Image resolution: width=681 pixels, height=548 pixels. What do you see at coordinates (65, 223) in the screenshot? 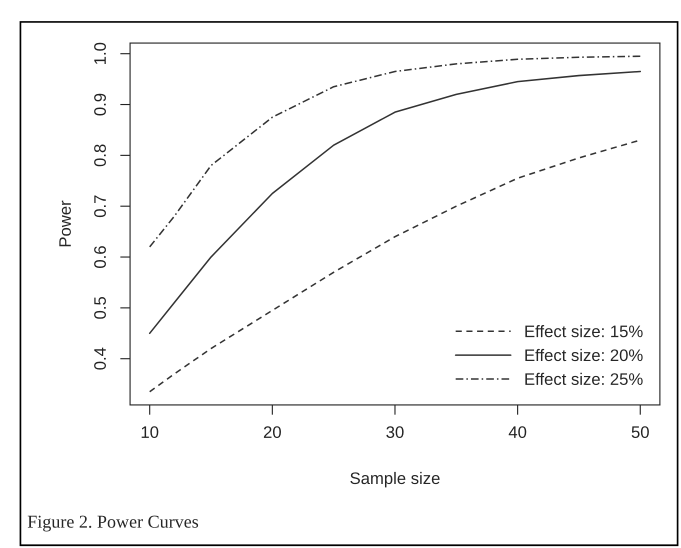
I see `y-axis-title: Power` at bounding box center [65, 223].